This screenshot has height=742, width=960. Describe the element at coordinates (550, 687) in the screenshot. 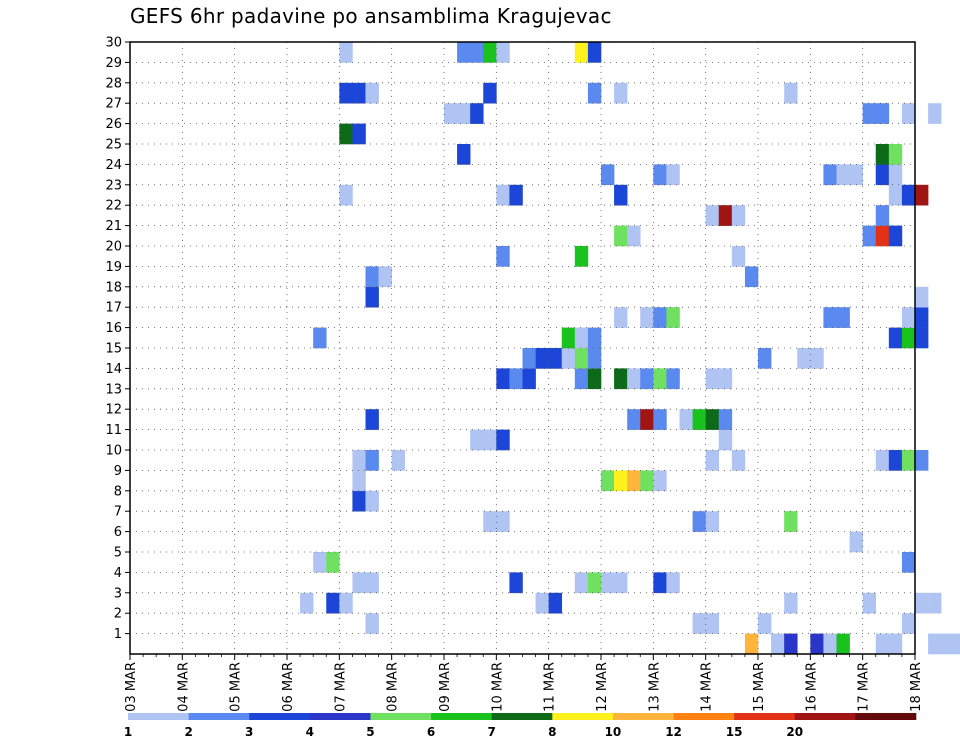

I see `x-tick-label: 11 MAR` at that location.